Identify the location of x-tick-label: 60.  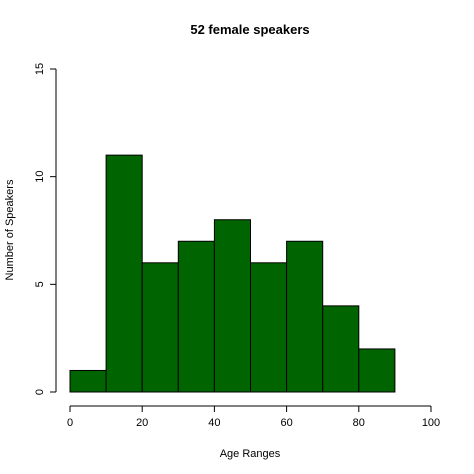
(286, 423).